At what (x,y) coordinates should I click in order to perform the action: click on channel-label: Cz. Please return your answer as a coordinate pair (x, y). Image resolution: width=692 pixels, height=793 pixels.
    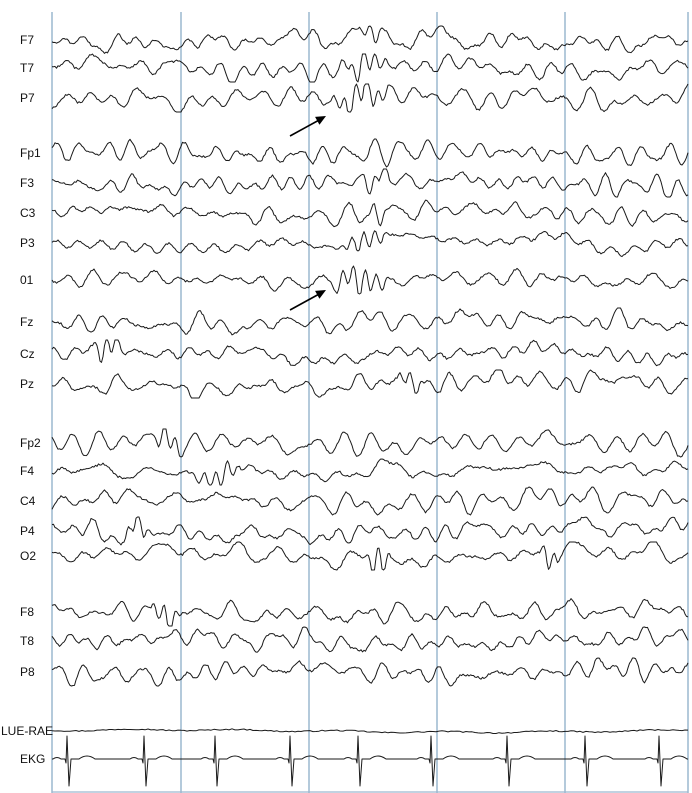
    Looking at the image, I should click on (27, 354).